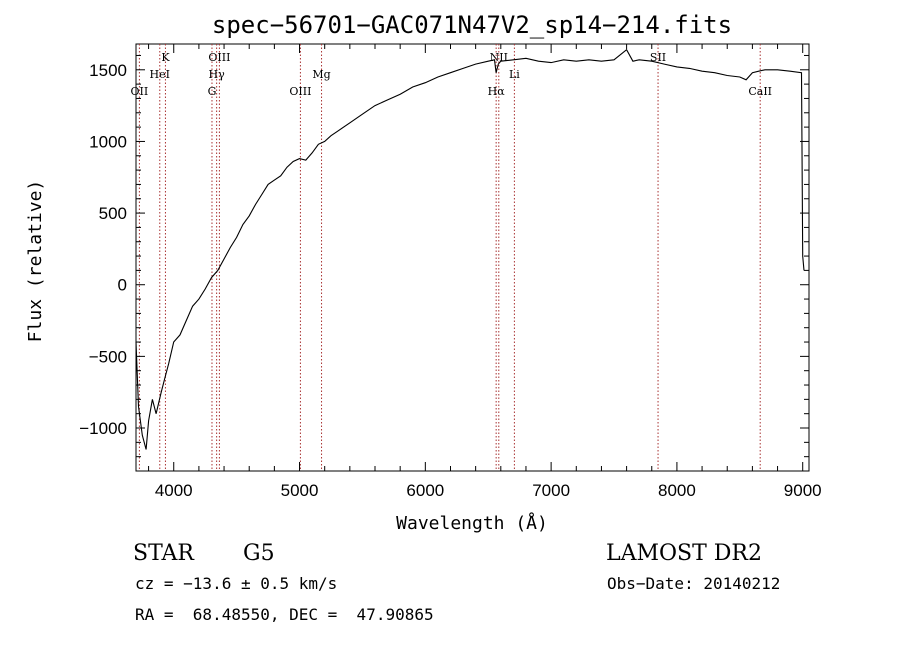 Image resolution: width=900 pixels, height=649 pixels. Describe the element at coordinates (497, 91) in the screenshot. I see `spectral-line-label: Hα` at that location.